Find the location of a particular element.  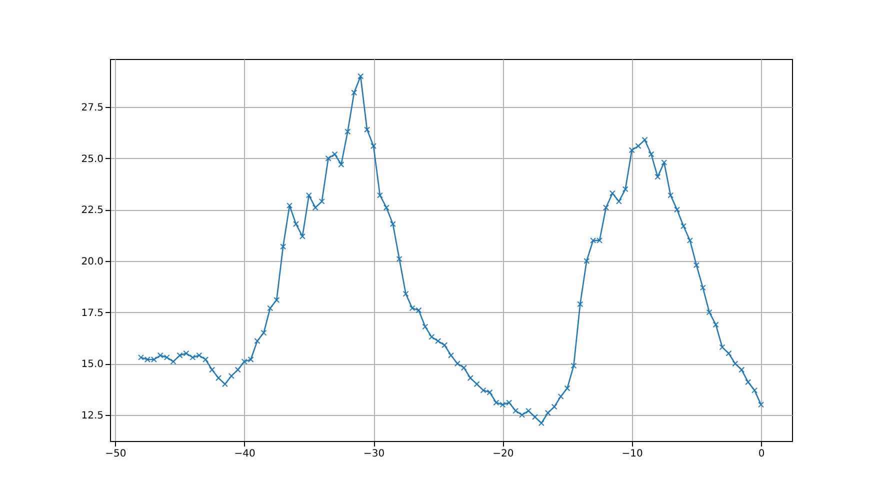

y-tick-label: 20.0 is located at coordinates (92, 262).